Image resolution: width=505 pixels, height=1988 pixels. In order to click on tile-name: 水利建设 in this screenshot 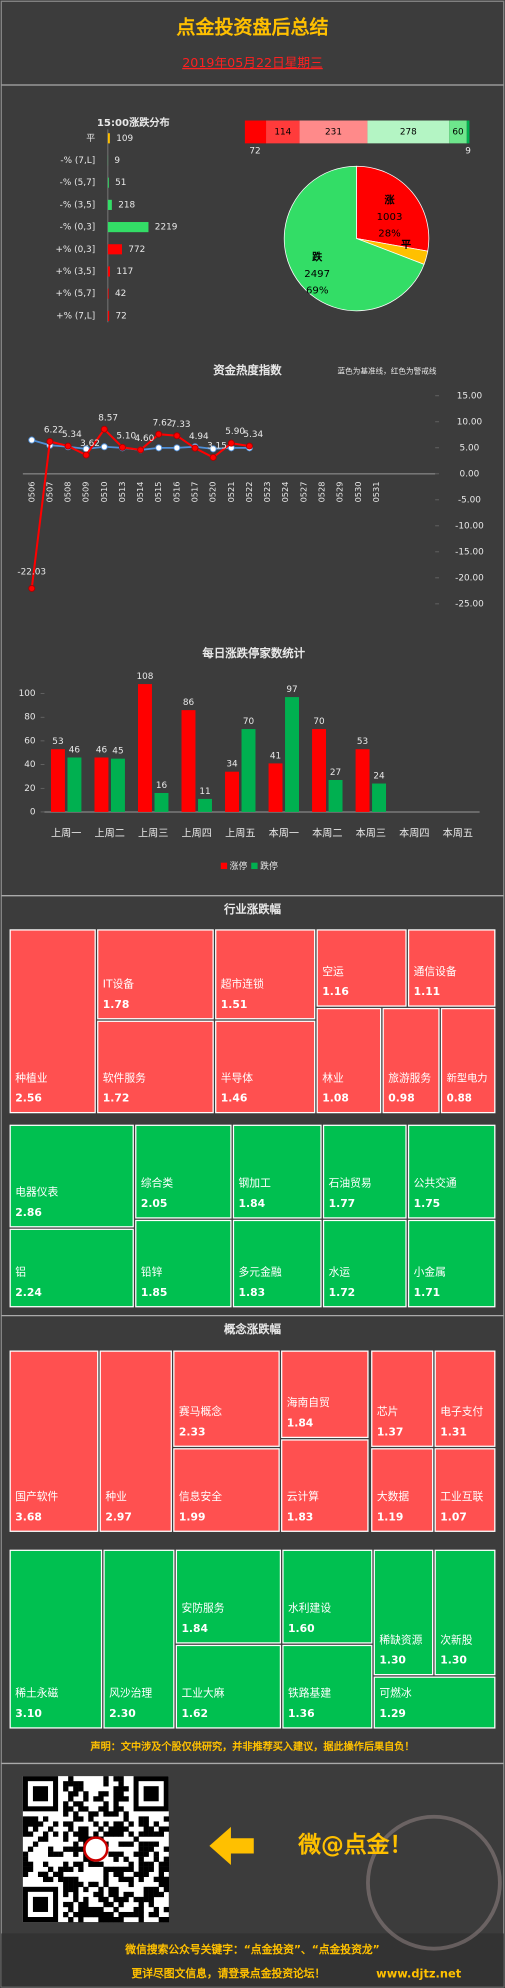, I will do `click(309, 1608)`.